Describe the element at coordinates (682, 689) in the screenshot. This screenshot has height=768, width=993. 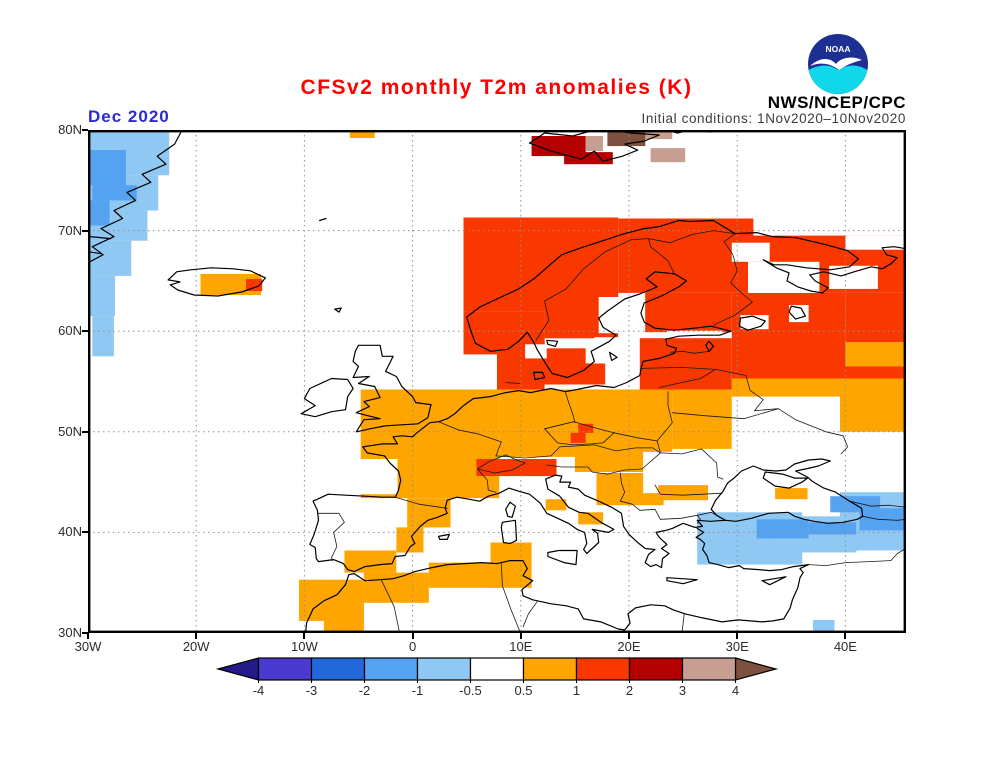
I see `colorbar-label: 3` at that location.